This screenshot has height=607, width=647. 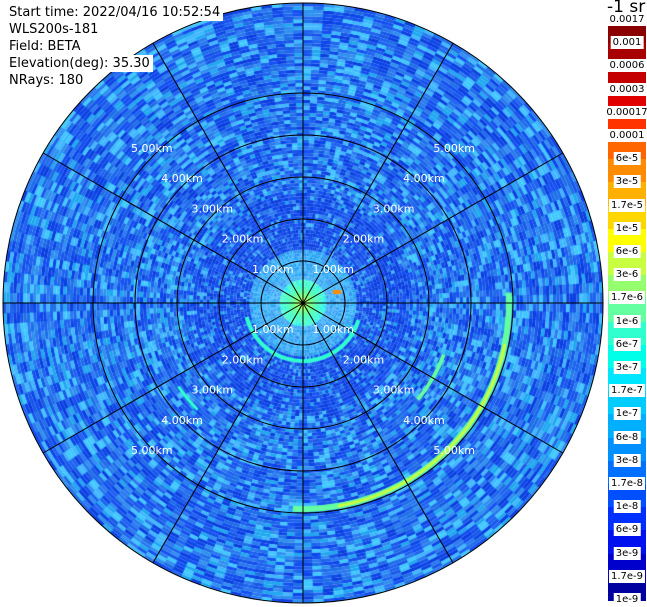 What do you see at coordinates (627, 391) in the screenshot?
I see `colorbar-tick-label: 1.7e-7` at bounding box center [627, 391].